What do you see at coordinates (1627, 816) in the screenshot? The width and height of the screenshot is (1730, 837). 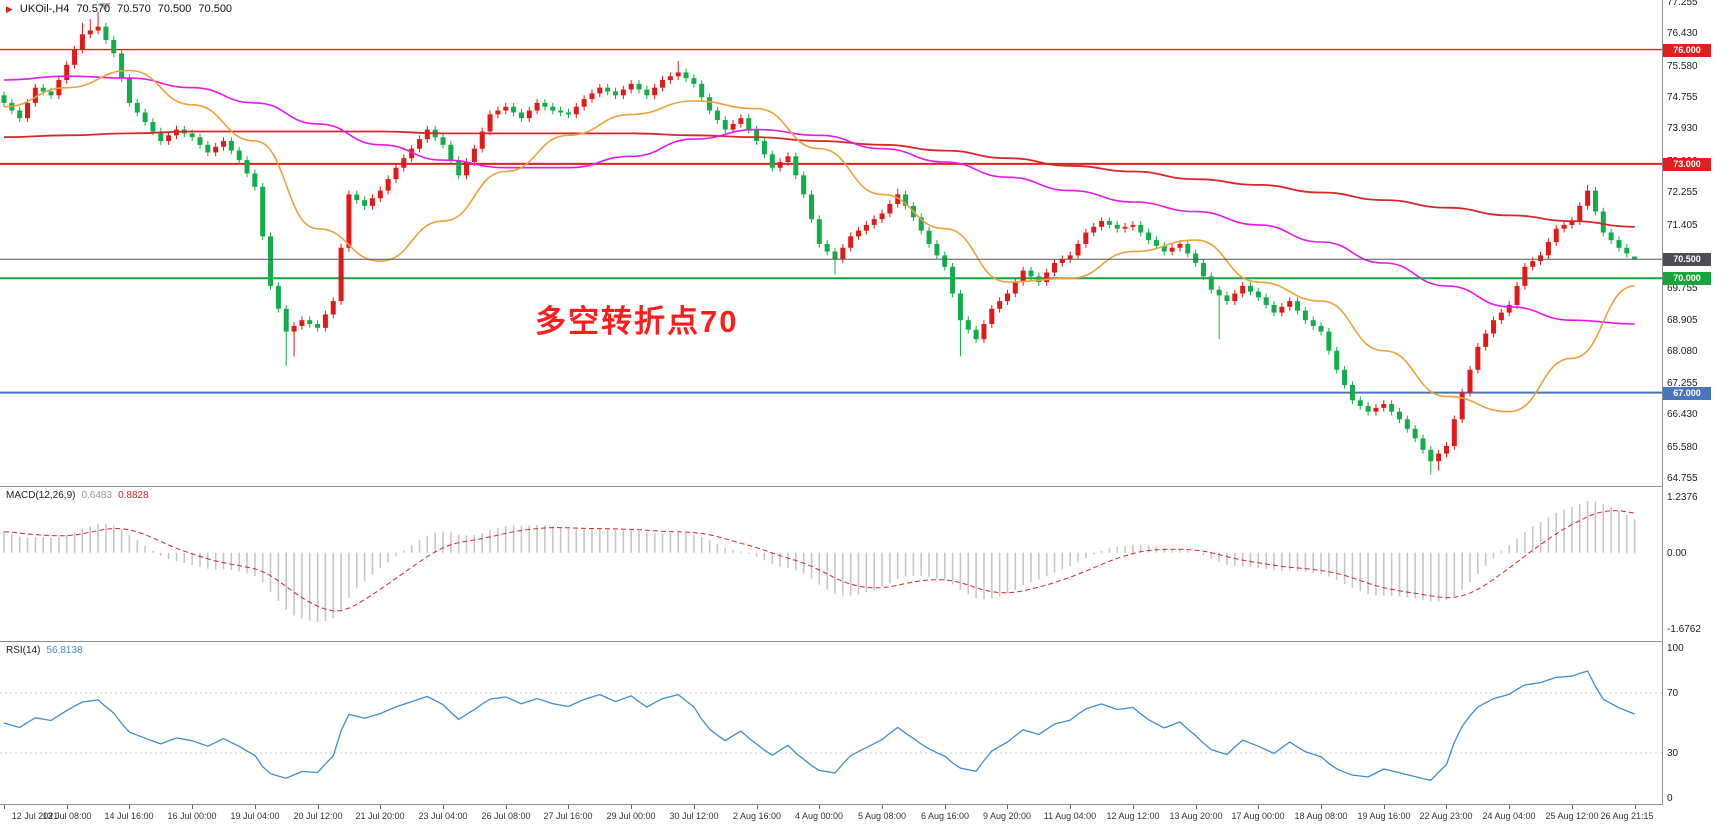 I see `time-axis-label: 26 Aug 21:15` at bounding box center [1627, 816].